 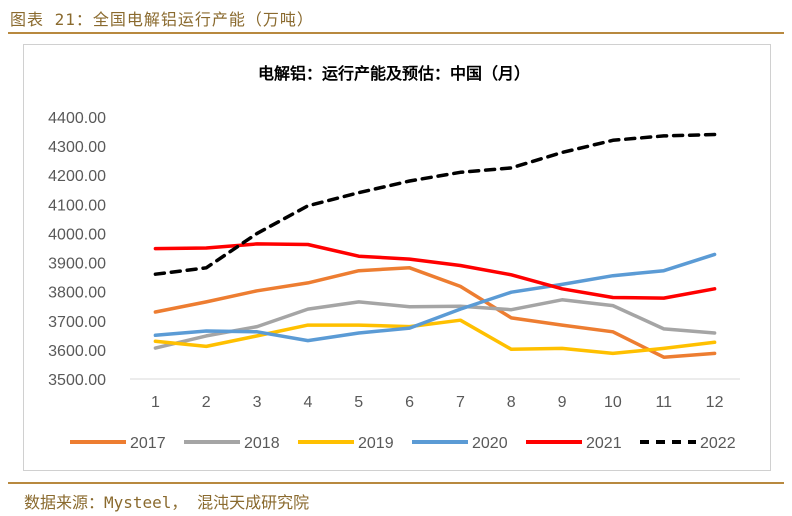 What do you see at coordinates (613, 402) in the screenshot?
I see `x-tick-label: 10` at bounding box center [613, 402].